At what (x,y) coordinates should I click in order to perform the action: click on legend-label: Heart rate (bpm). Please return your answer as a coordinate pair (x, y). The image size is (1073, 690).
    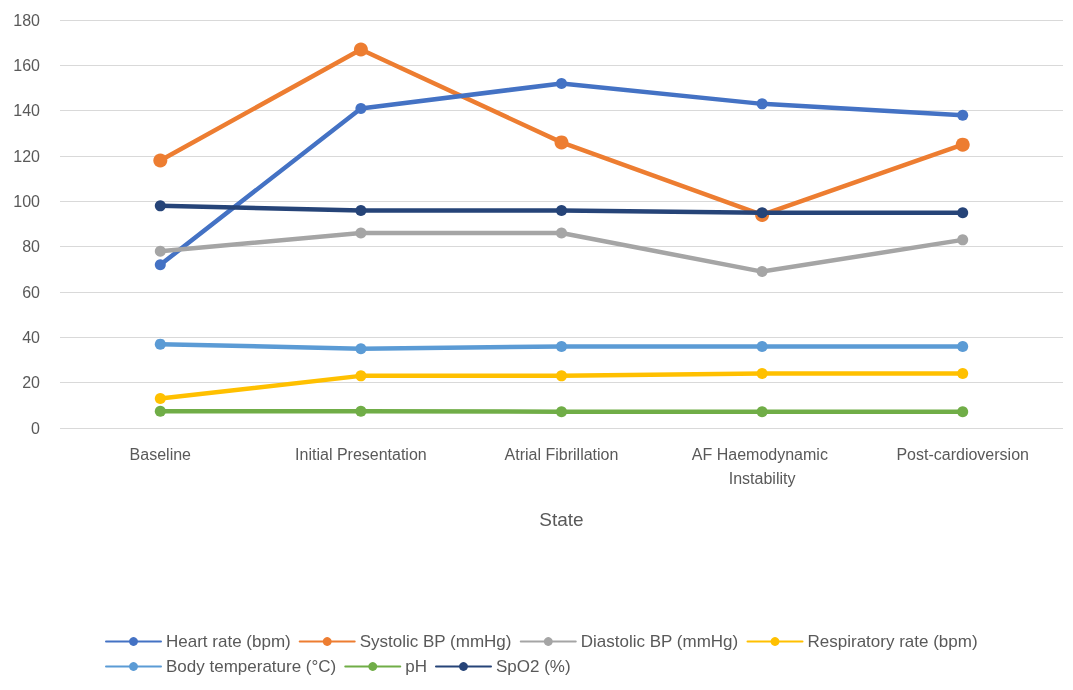
    Looking at the image, I should click on (228, 641).